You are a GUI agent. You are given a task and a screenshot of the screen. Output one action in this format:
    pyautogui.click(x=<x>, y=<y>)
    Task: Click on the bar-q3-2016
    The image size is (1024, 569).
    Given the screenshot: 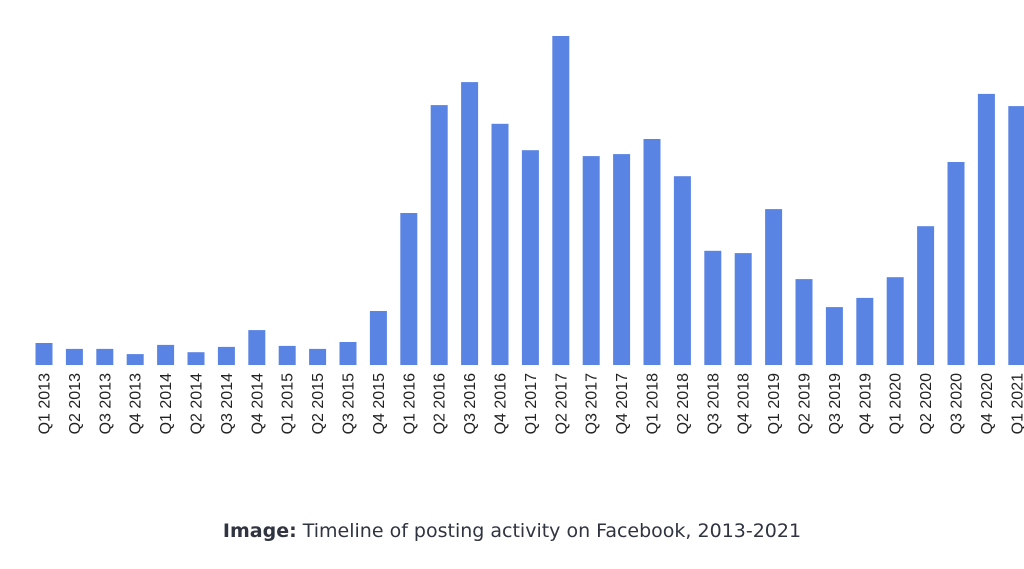 What is the action you would take?
    pyautogui.click(x=470, y=223)
    